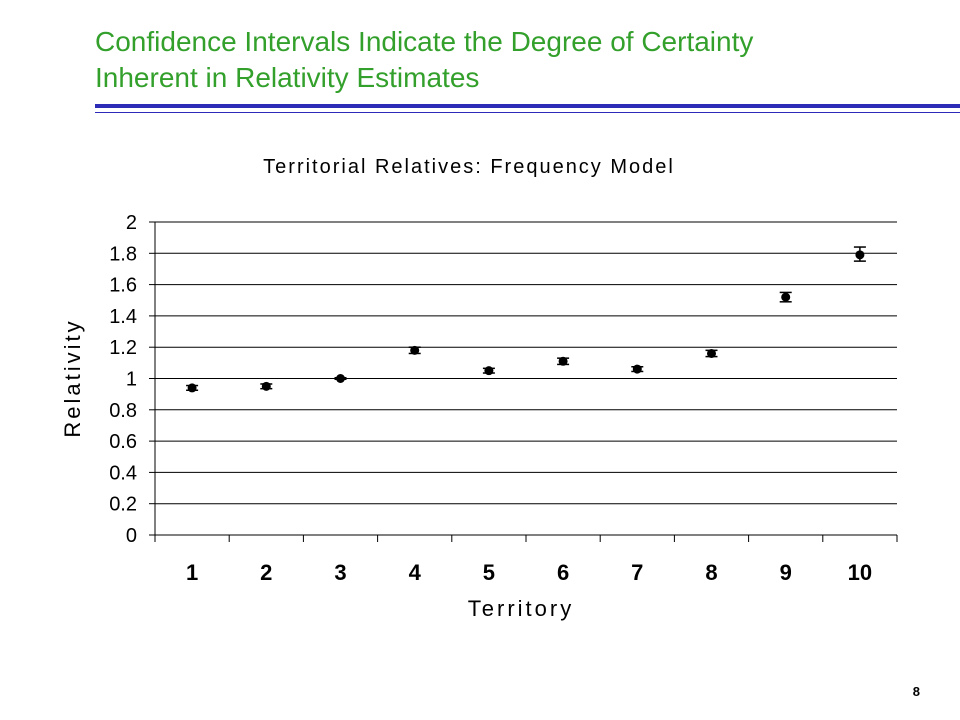  I want to click on x-tick-label: 3, so click(340, 572).